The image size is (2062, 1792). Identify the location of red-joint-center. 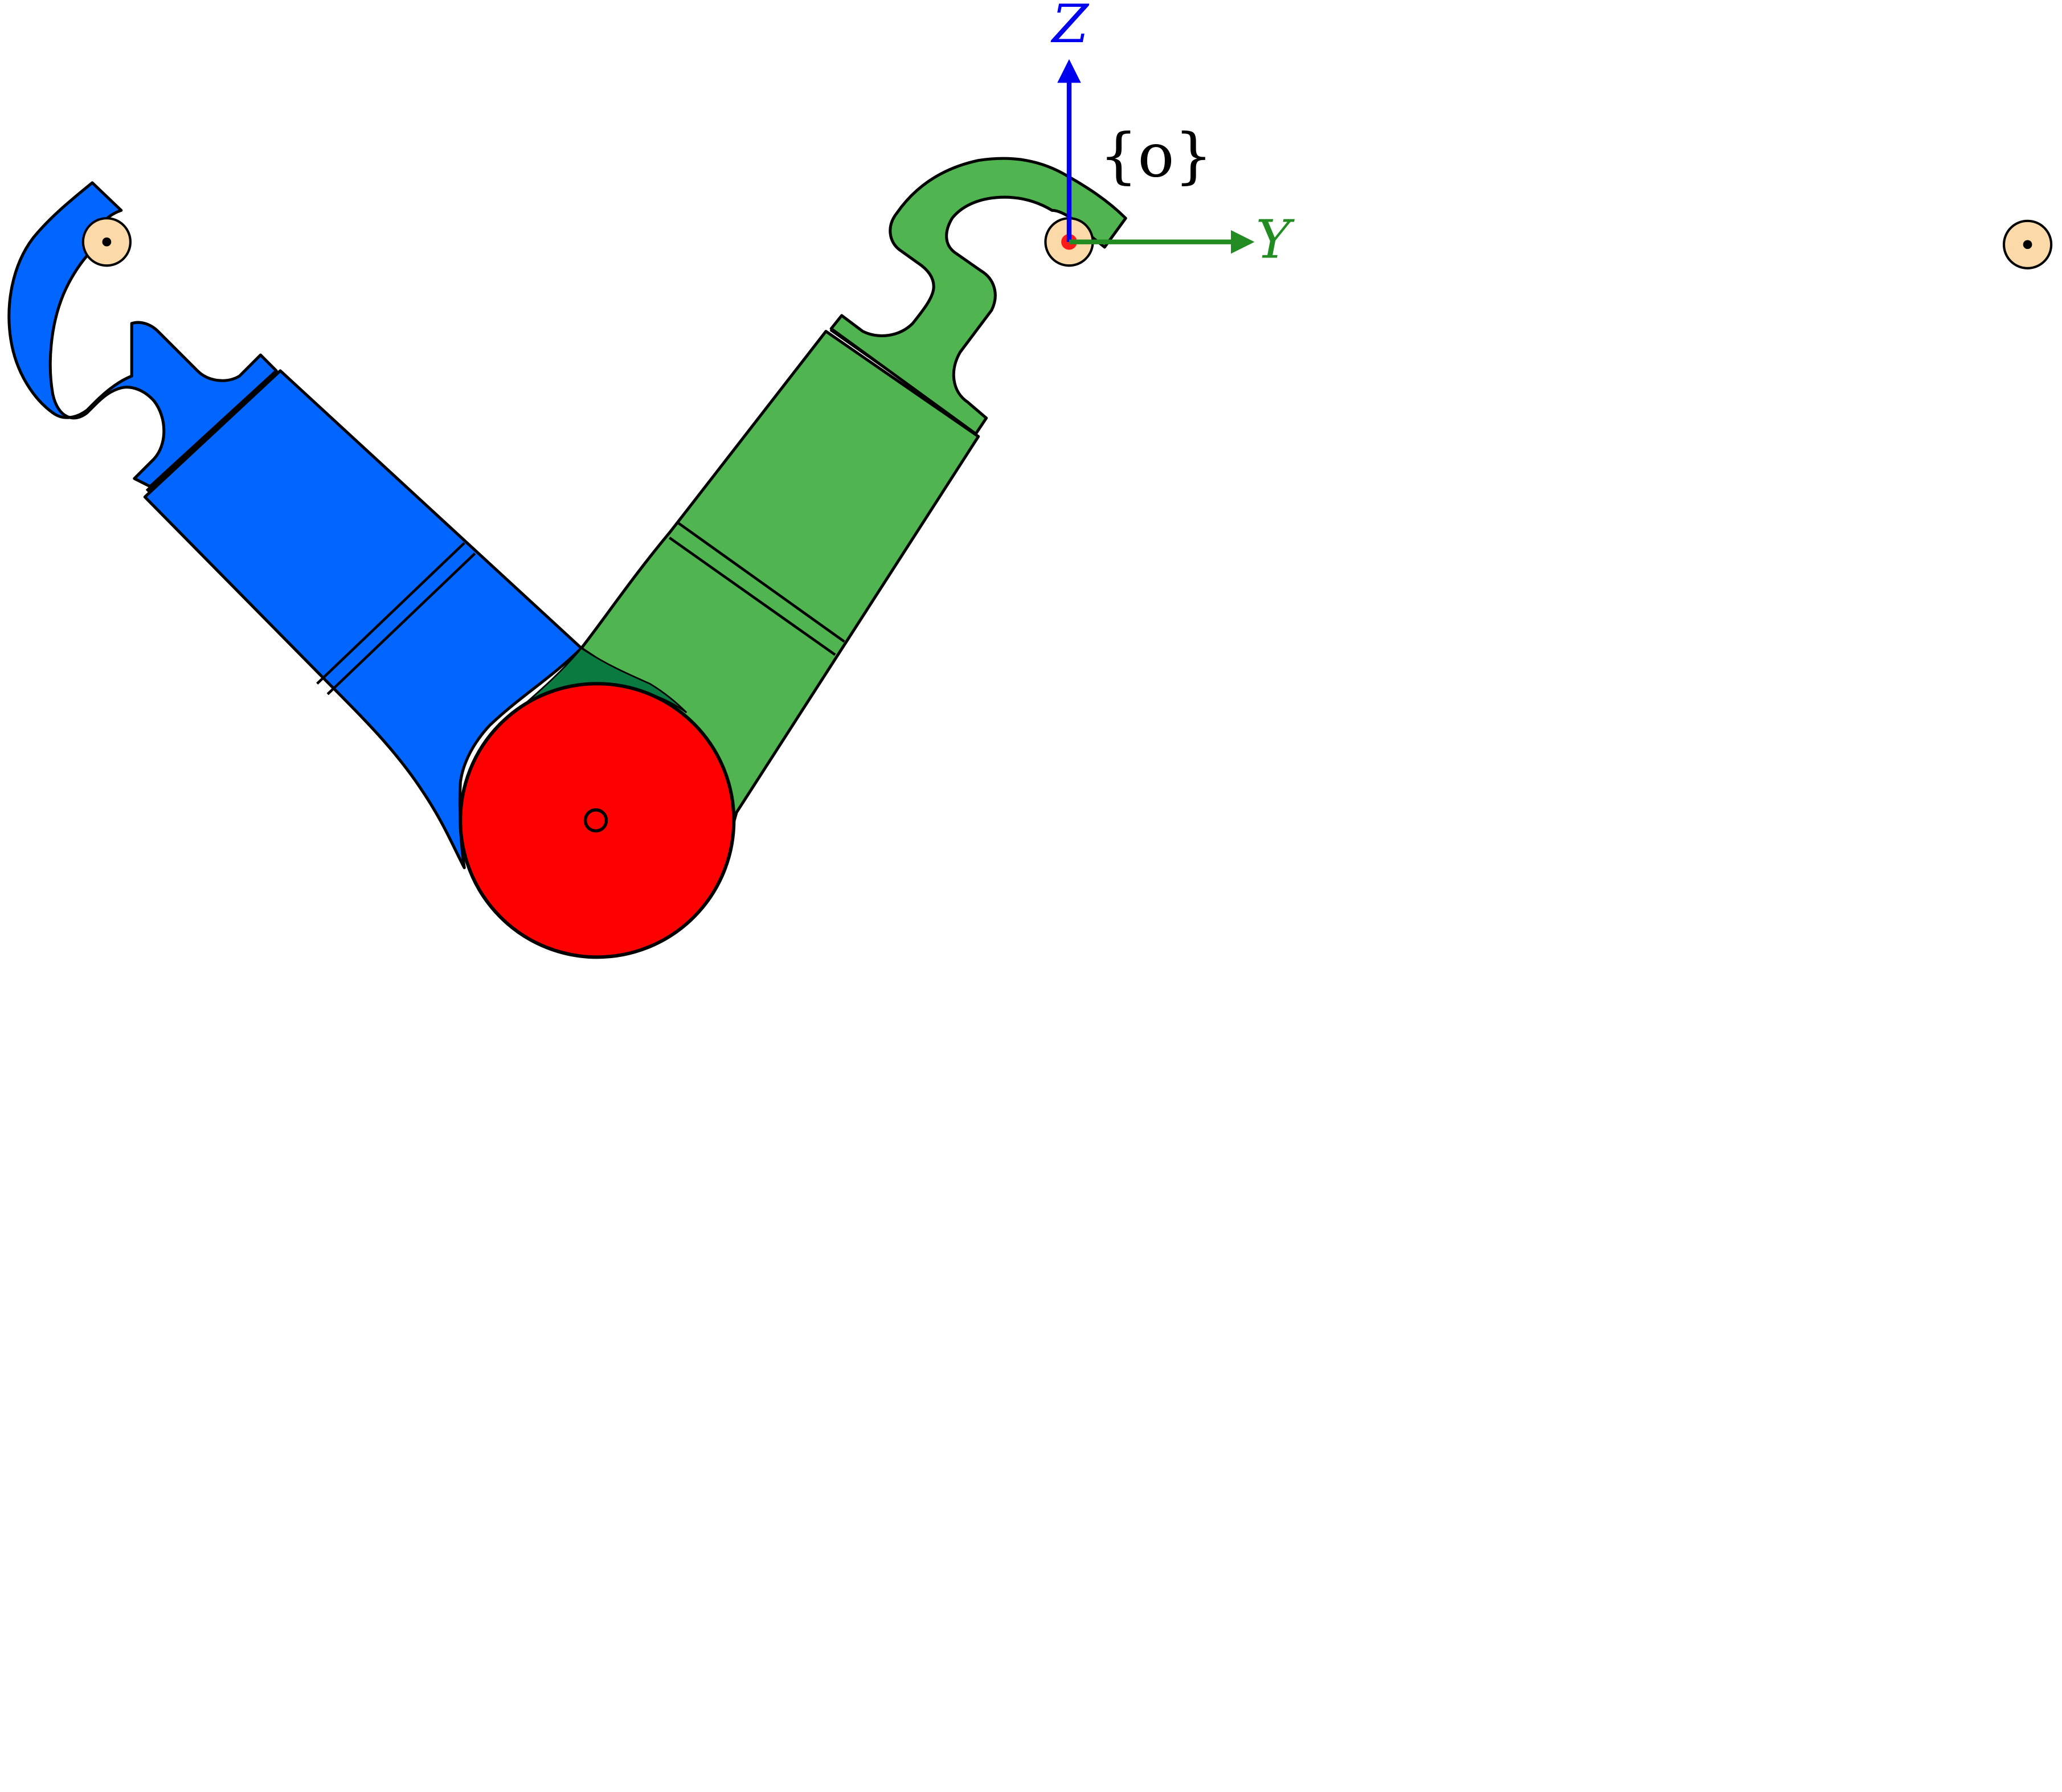
(595, 821).